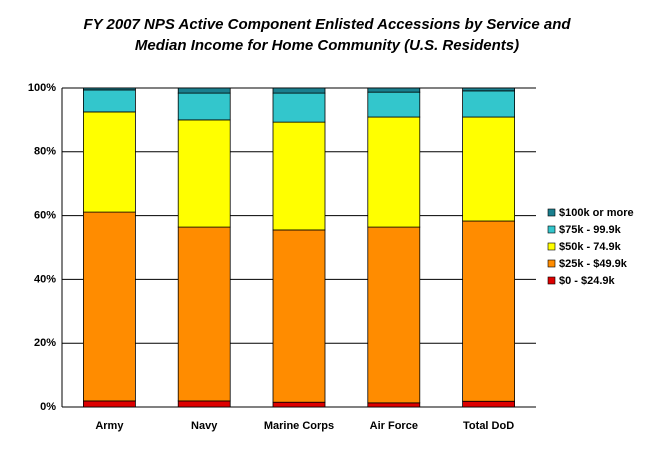 This screenshot has width=657, height=469. Describe the element at coordinates (590, 230) in the screenshot. I see `legend-label: $75k - 99.9k` at that location.